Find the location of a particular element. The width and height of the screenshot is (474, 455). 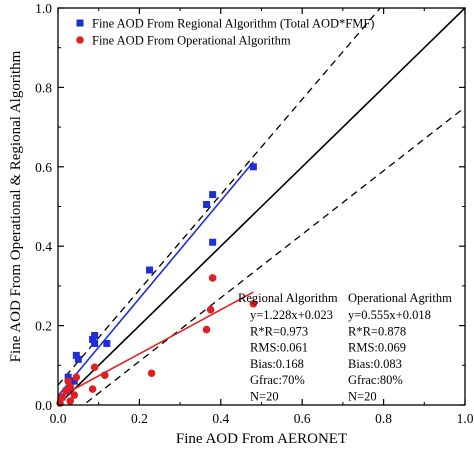

x-axis-label: Fine AOD From AERONET is located at coordinates (261, 439).